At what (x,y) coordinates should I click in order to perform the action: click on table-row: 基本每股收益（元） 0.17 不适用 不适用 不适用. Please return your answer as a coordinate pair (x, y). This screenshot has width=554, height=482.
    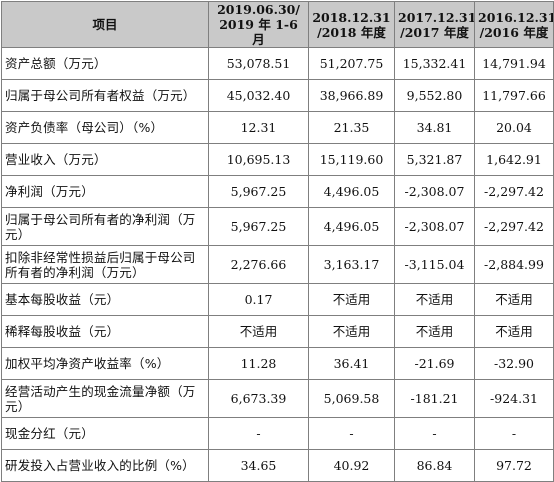
    Looking at the image, I should click on (277, 299).